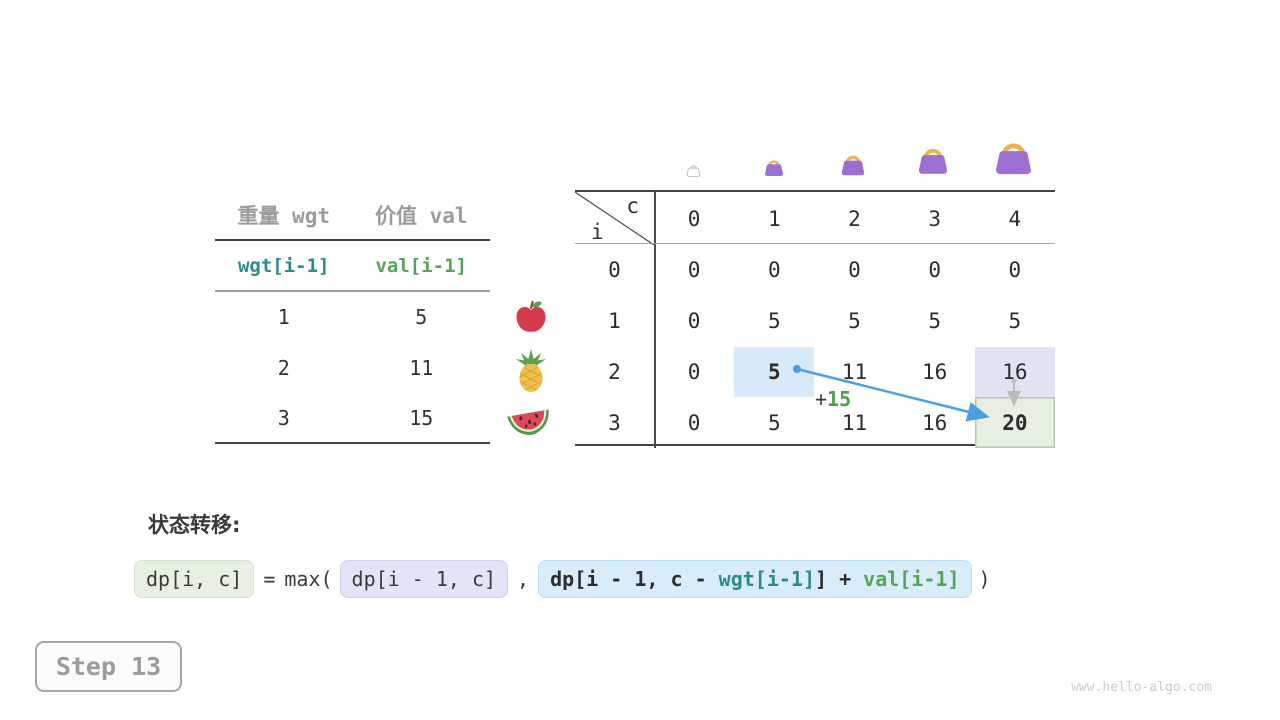 This screenshot has width=1280, height=720. I want to click on dp-row-header-2: 2, so click(614, 371).